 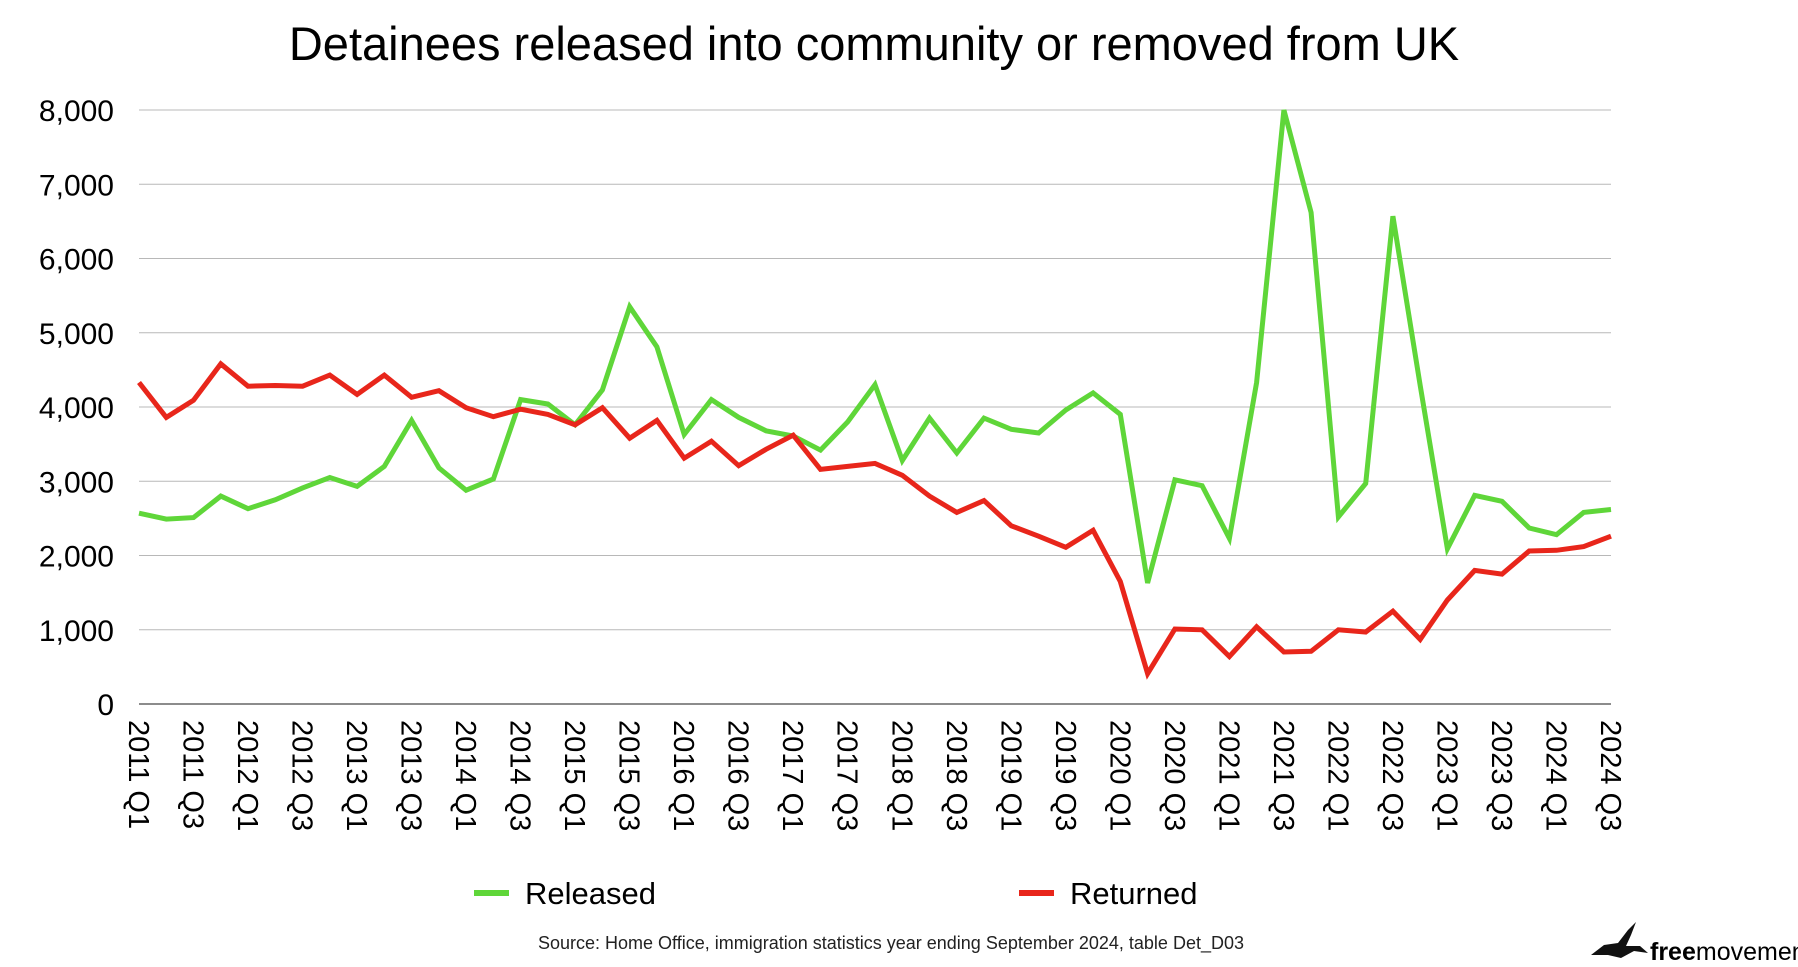 What do you see at coordinates (520, 775) in the screenshot?
I see `x-tick-label: 2014 Q3` at bounding box center [520, 775].